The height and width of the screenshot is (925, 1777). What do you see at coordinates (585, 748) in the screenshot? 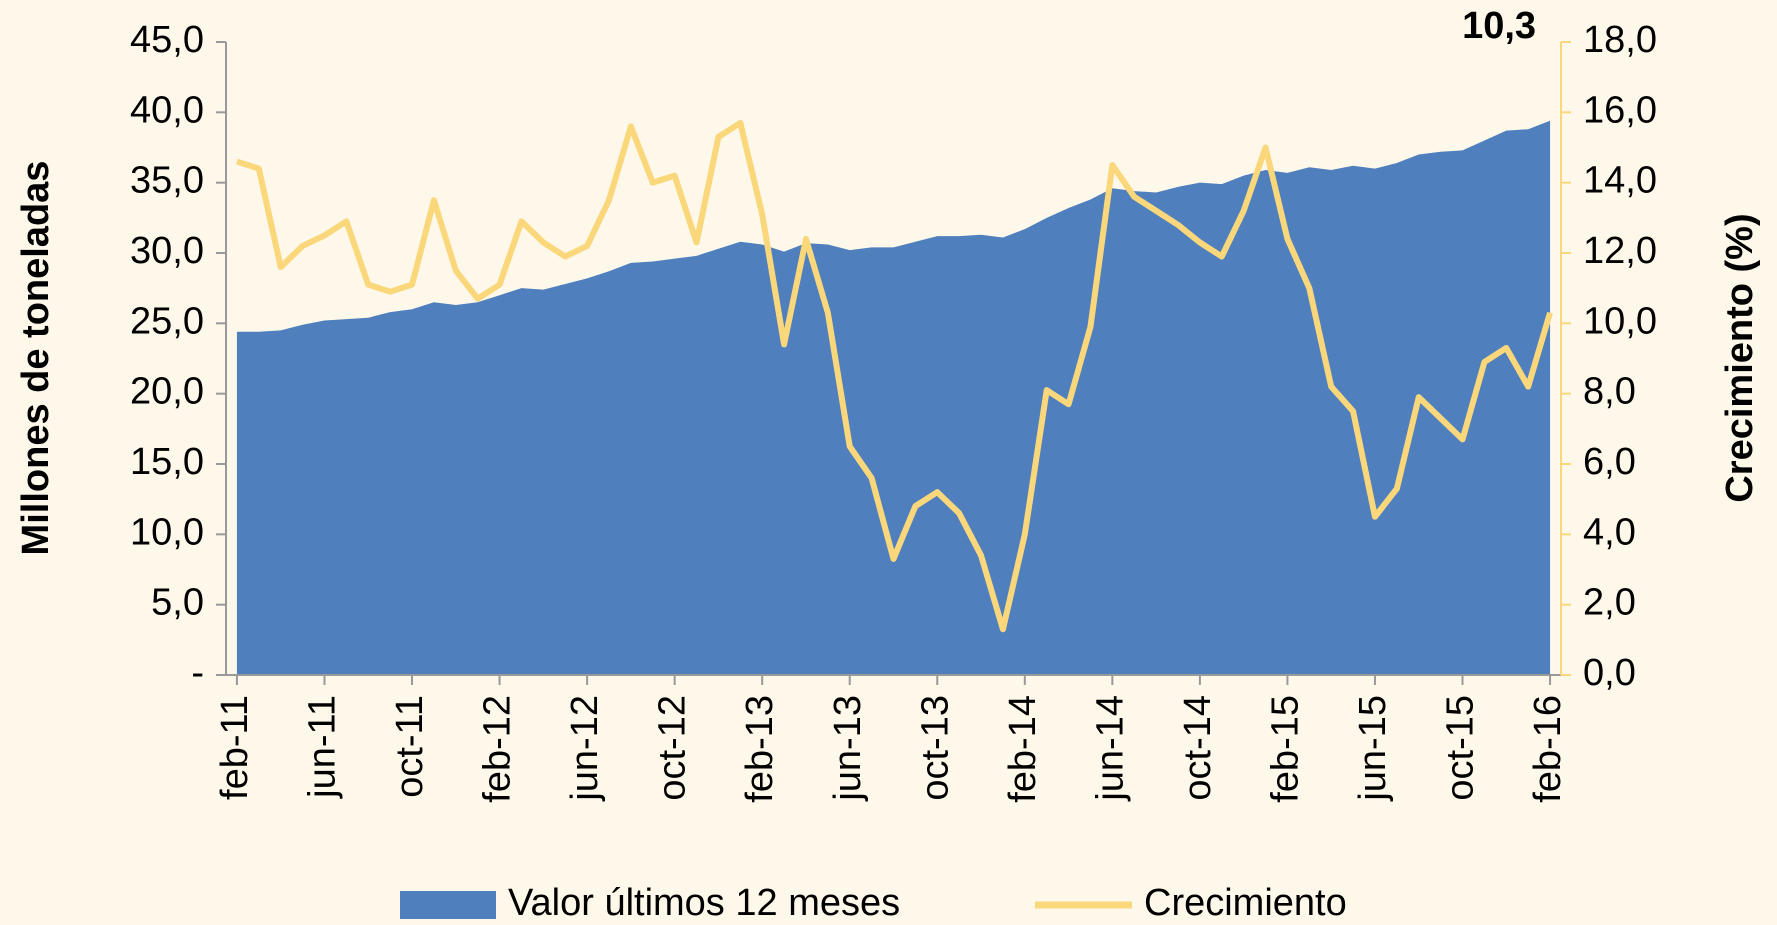
I see `x-tick-label: jun-12` at bounding box center [585, 748].